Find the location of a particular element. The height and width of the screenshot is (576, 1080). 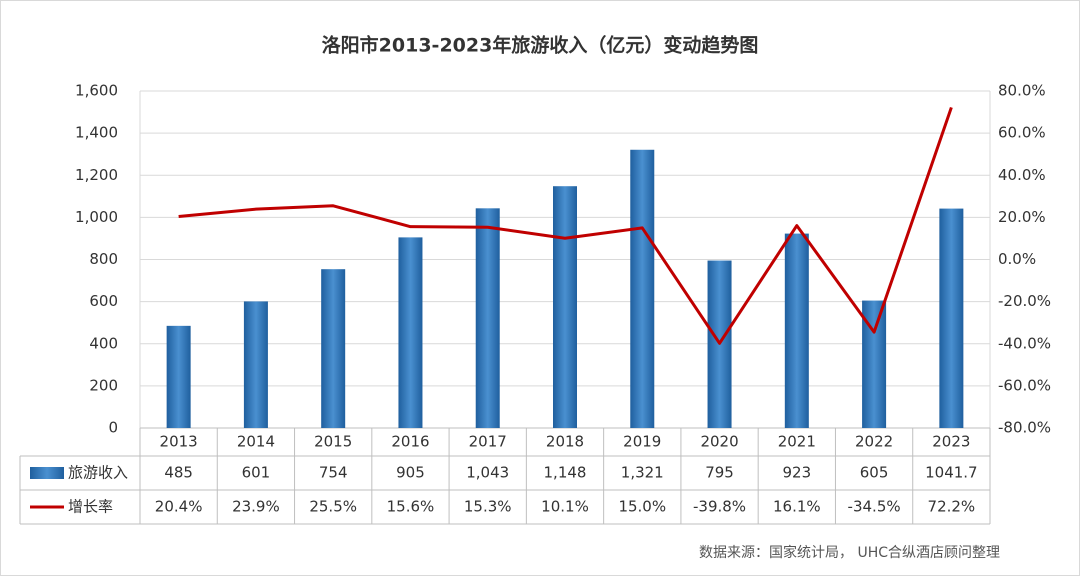

table-cell: 1041.7 is located at coordinates (951, 473).